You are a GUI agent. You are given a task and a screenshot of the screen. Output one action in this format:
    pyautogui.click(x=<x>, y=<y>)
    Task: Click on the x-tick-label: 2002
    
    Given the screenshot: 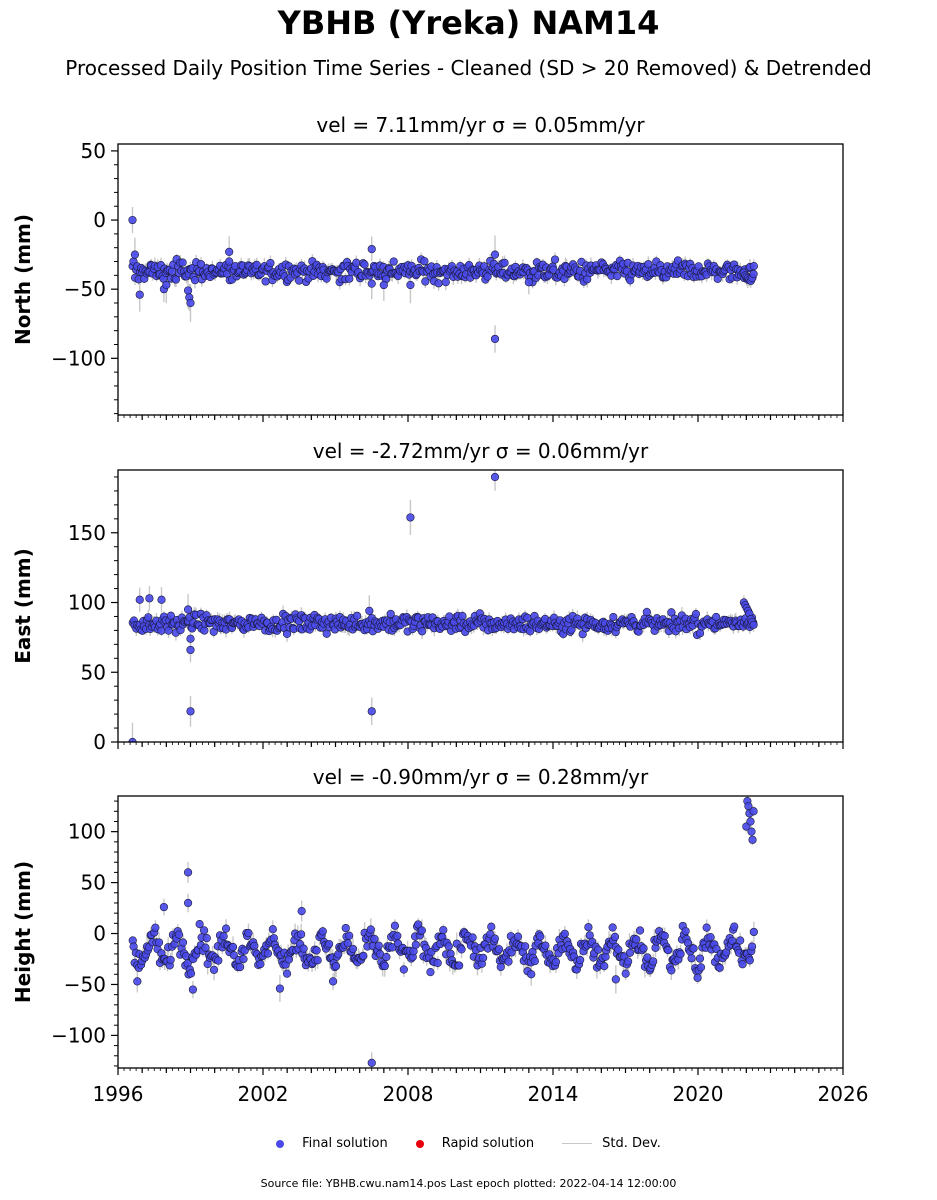 What is the action you would take?
    pyautogui.click(x=263, y=1094)
    